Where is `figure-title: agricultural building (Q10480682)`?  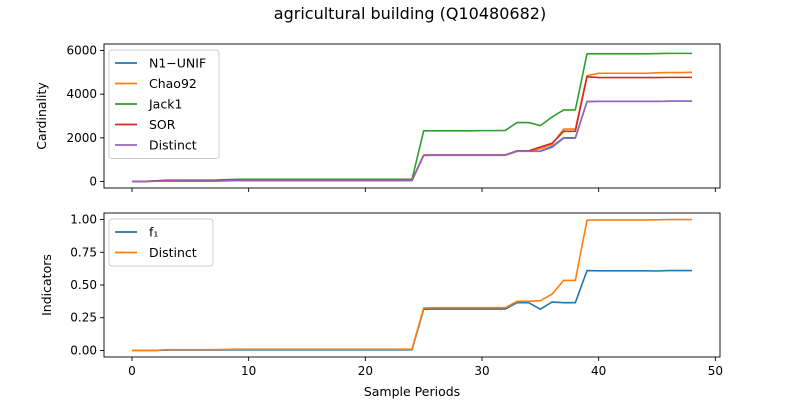 figure-title: agricultural building (Q10480682) is located at coordinates (410, 13).